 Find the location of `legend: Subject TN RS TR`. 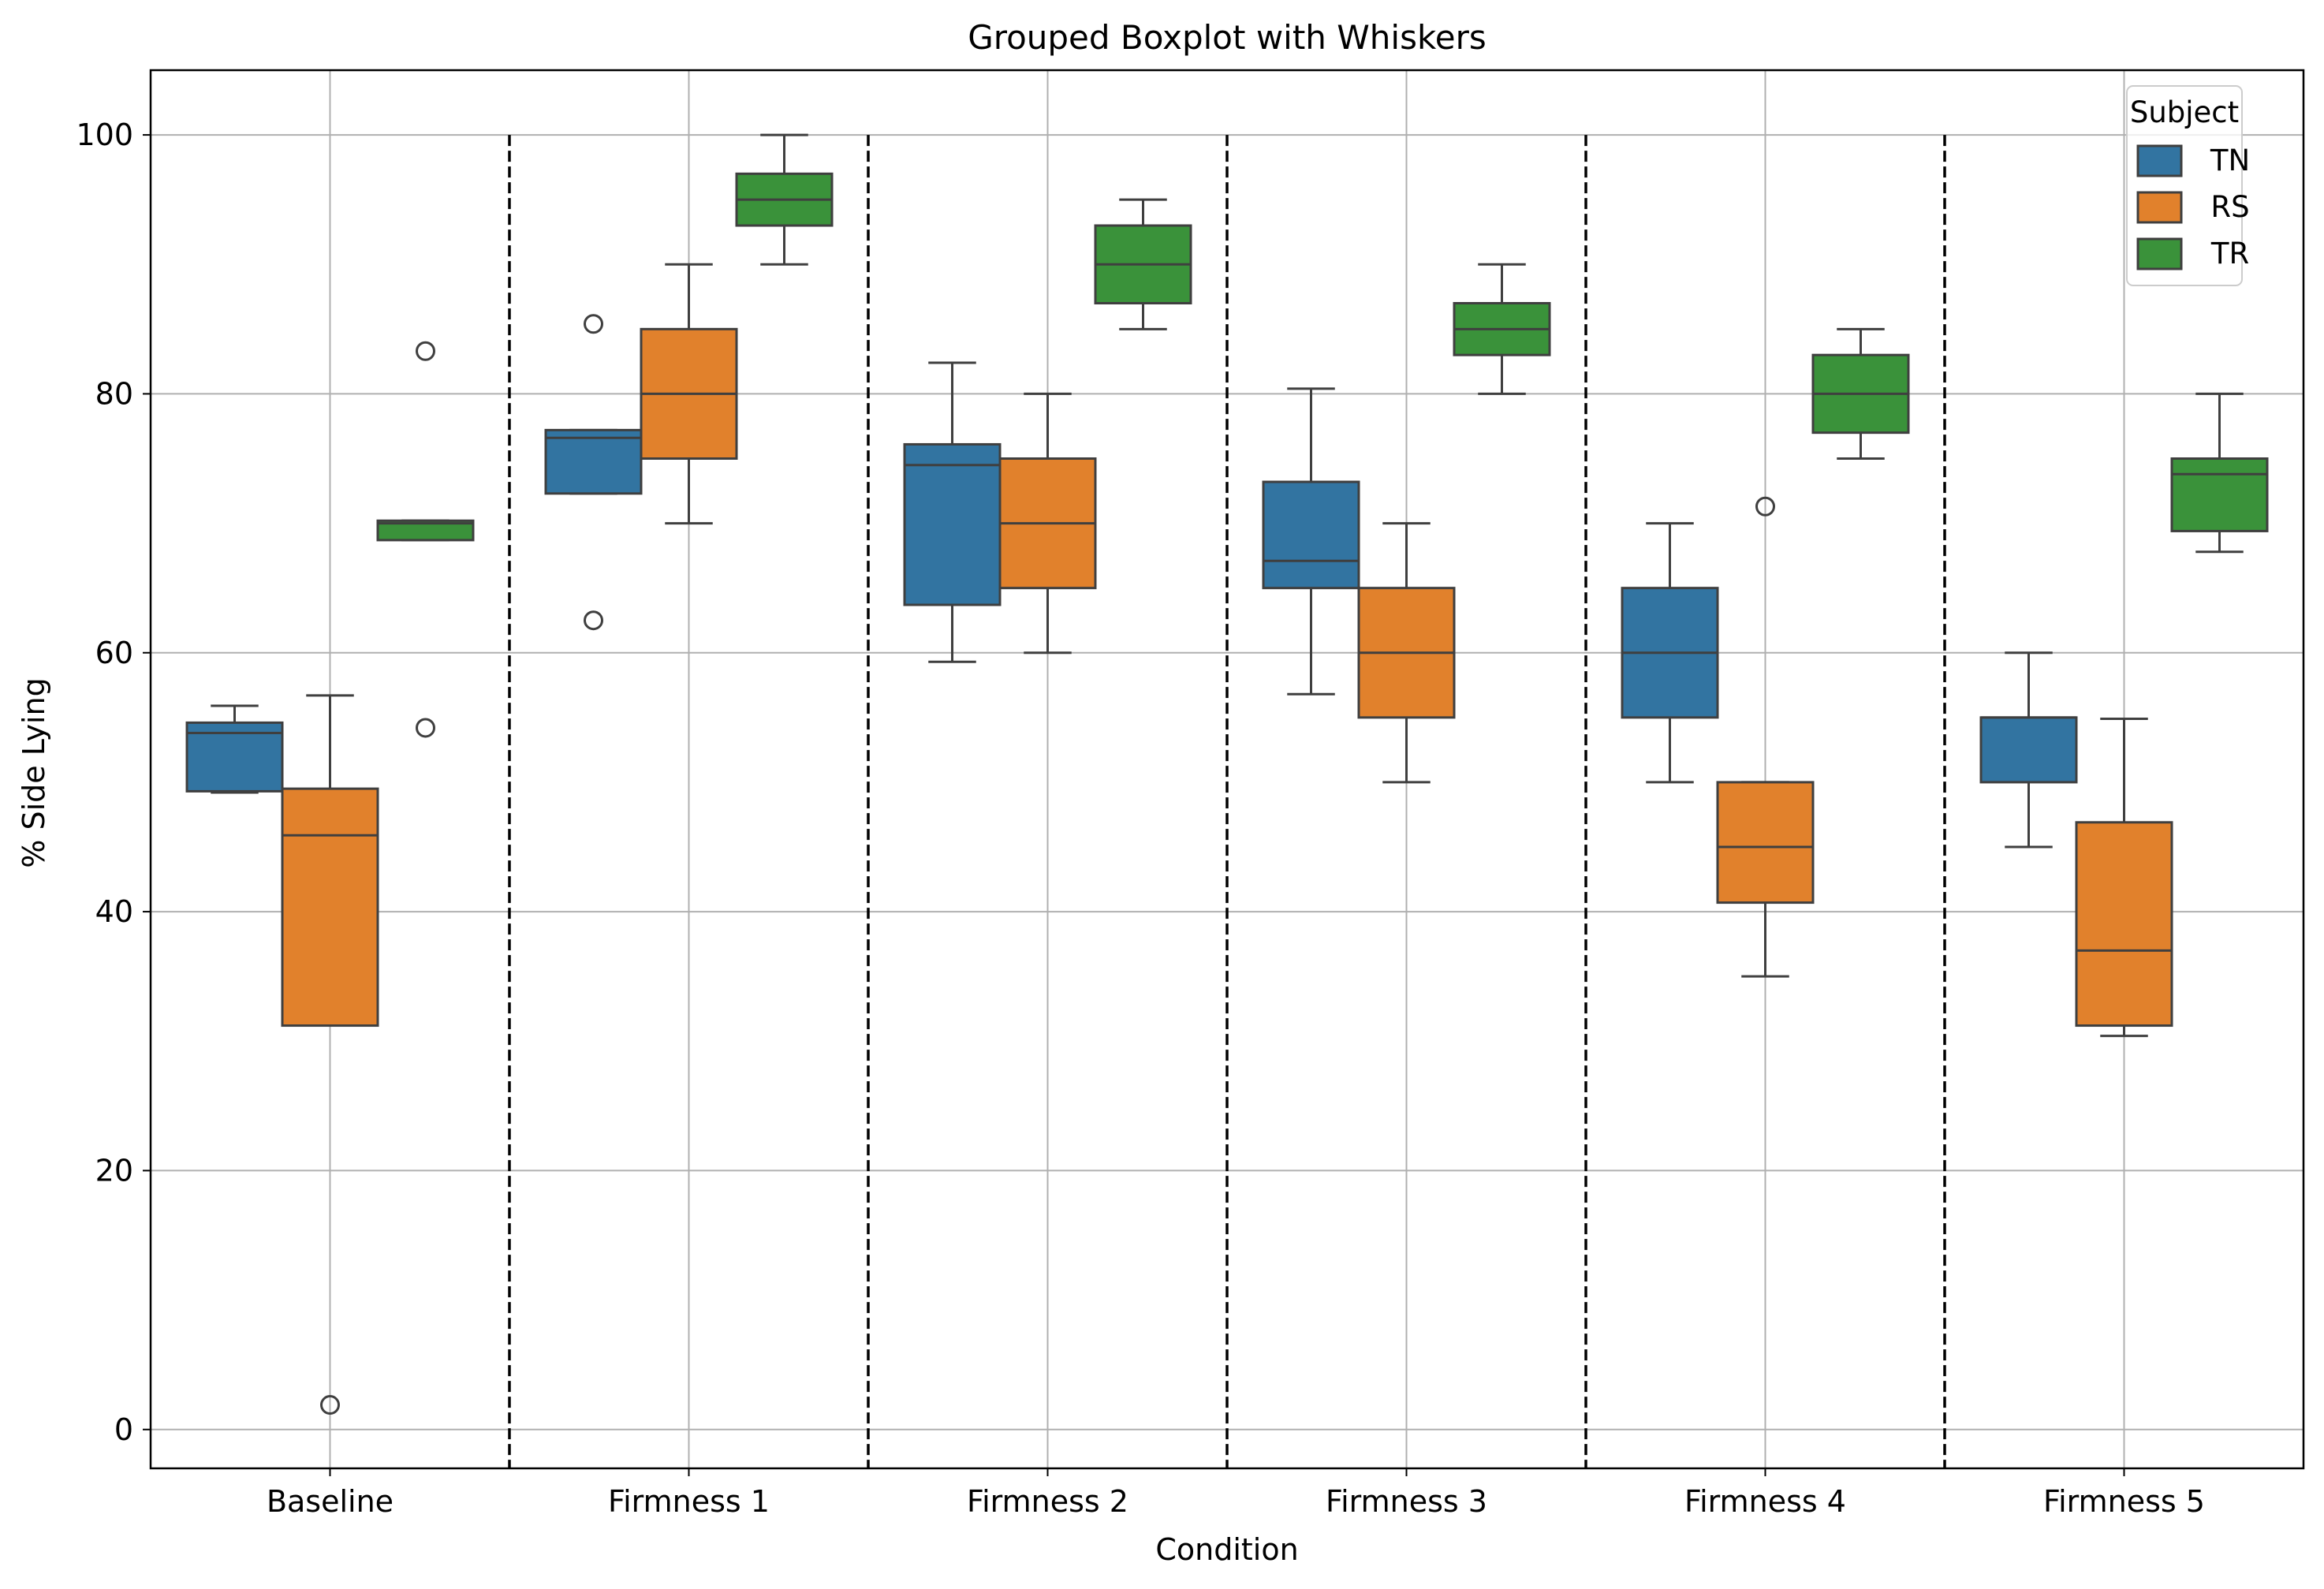

legend: Subject TN RS TR is located at coordinates (2188, 185).